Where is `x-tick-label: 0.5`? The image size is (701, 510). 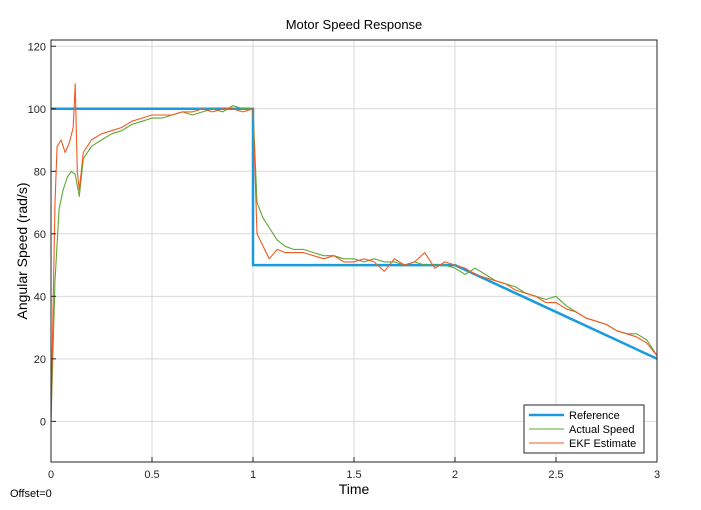 x-tick-label: 0.5 is located at coordinates (151, 475).